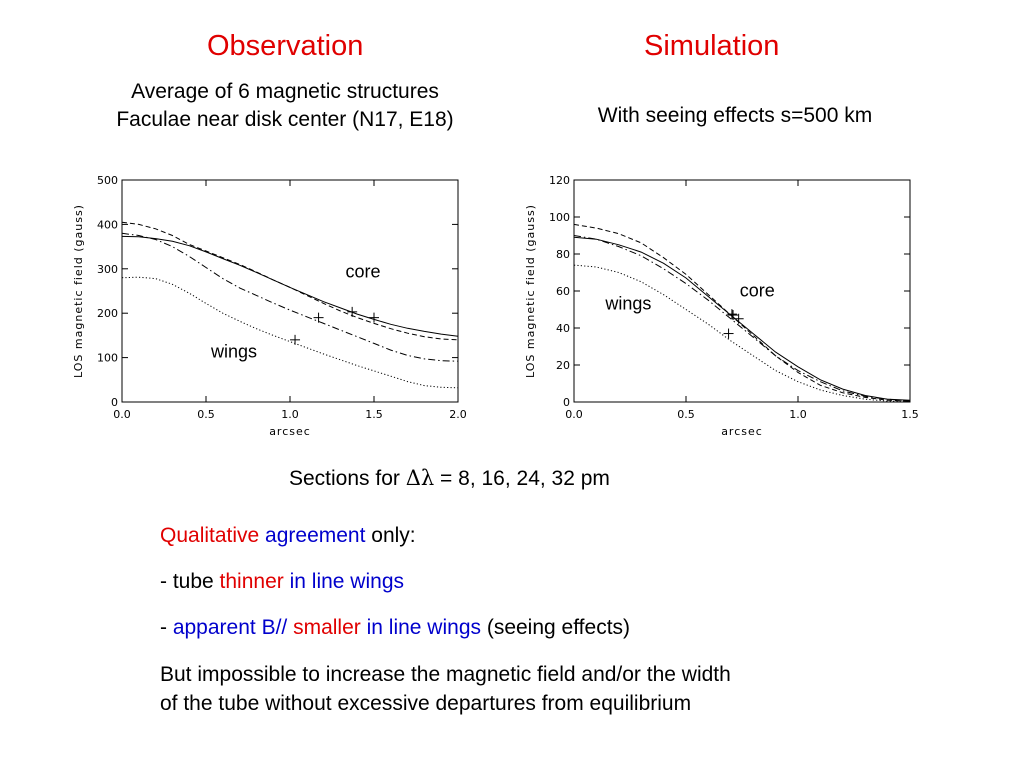 The width and height of the screenshot is (1024, 768). I want to click on plot-frame, so click(290, 291).